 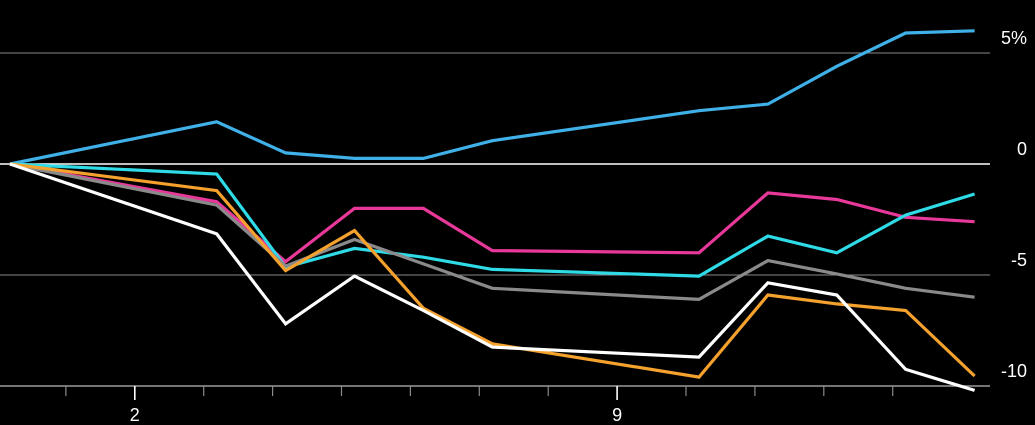 What do you see at coordinates (1014, 371) in the screenshot?
I see `y-tick-label: -10` at bounding box center [1014, 371].